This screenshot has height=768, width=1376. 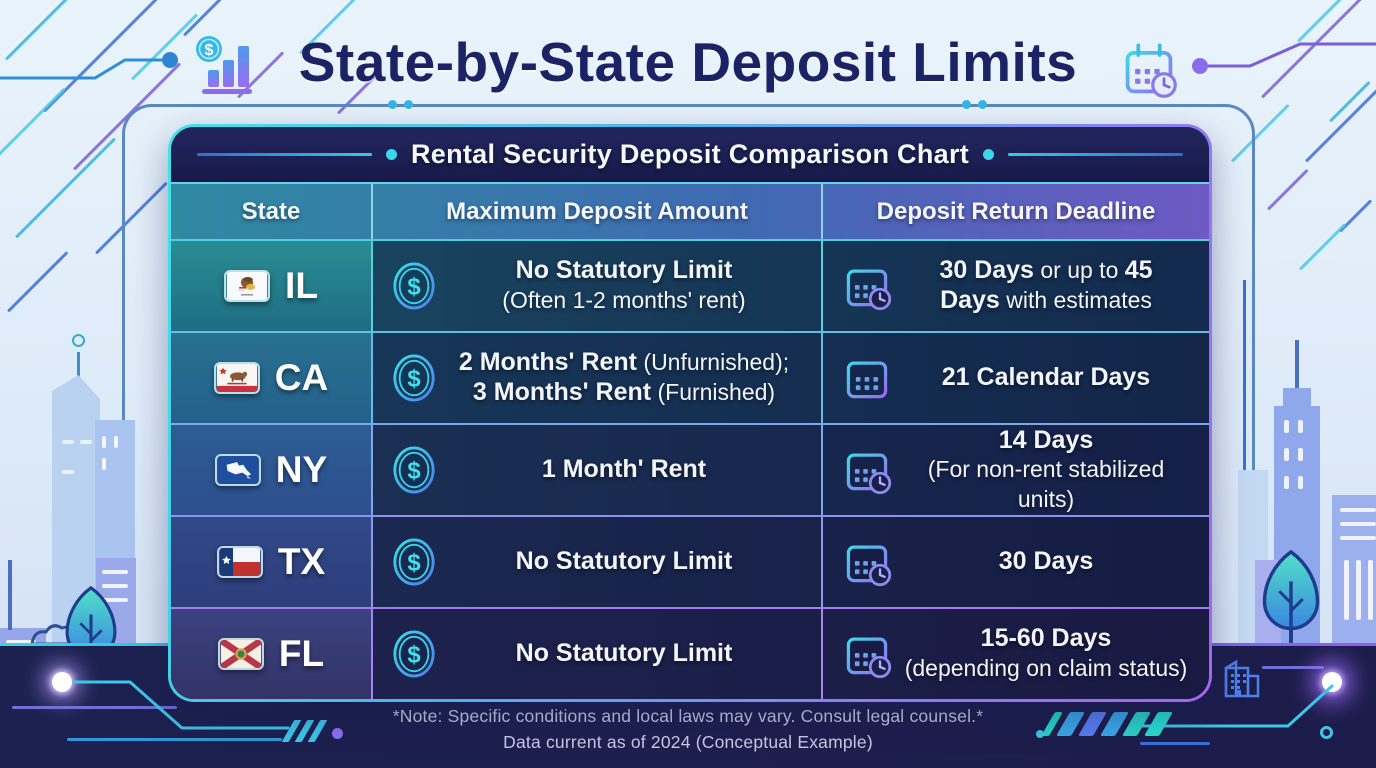 I want to click on building, so click(x=1297, y=398).